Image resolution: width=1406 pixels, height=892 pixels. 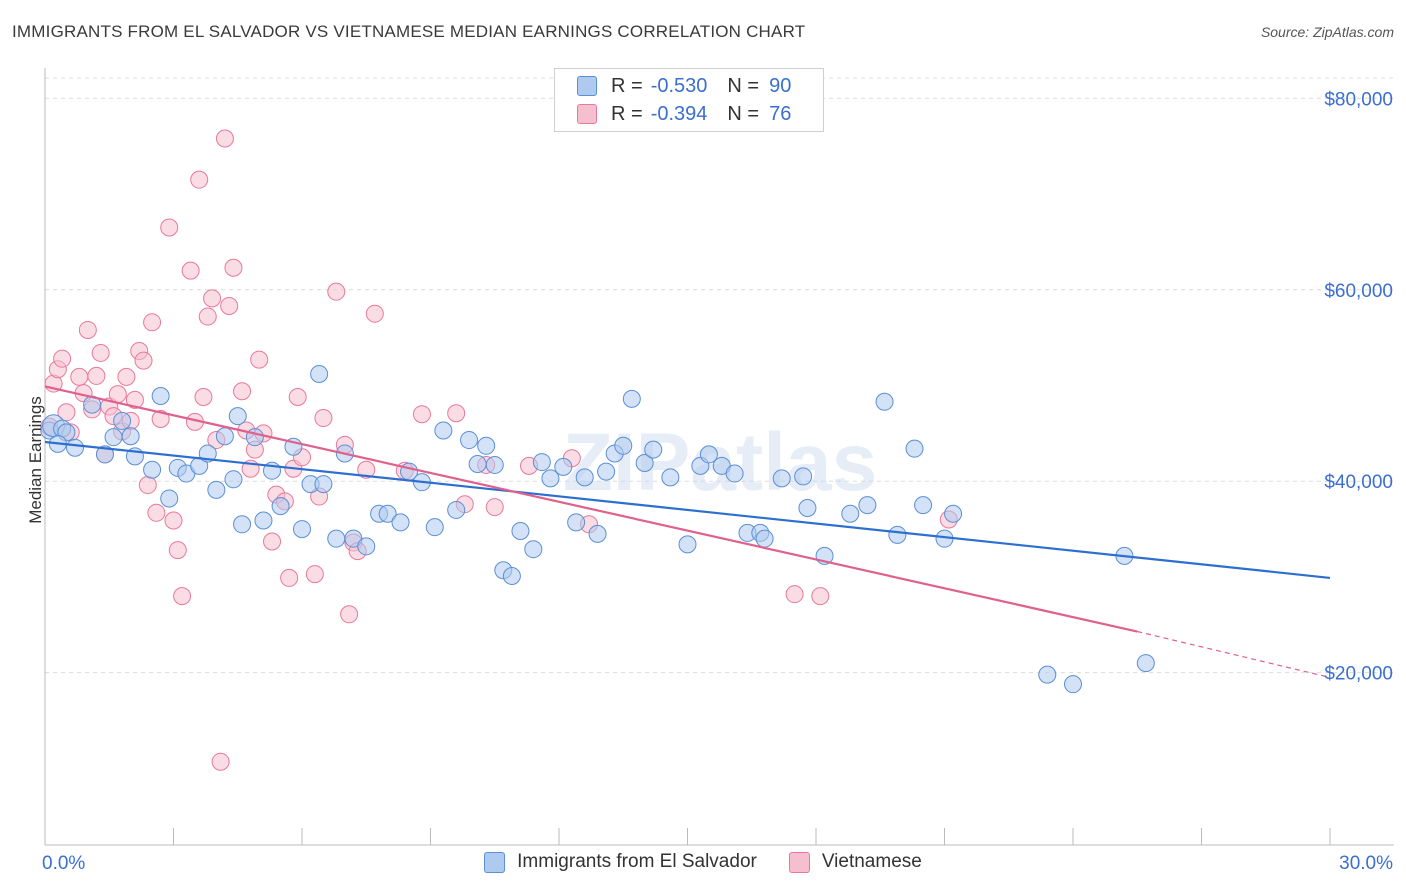 What do you see at coordinates (679, 85) in the screenshot?
I see `r-value: -0.530` at bounding box center [679, 85].